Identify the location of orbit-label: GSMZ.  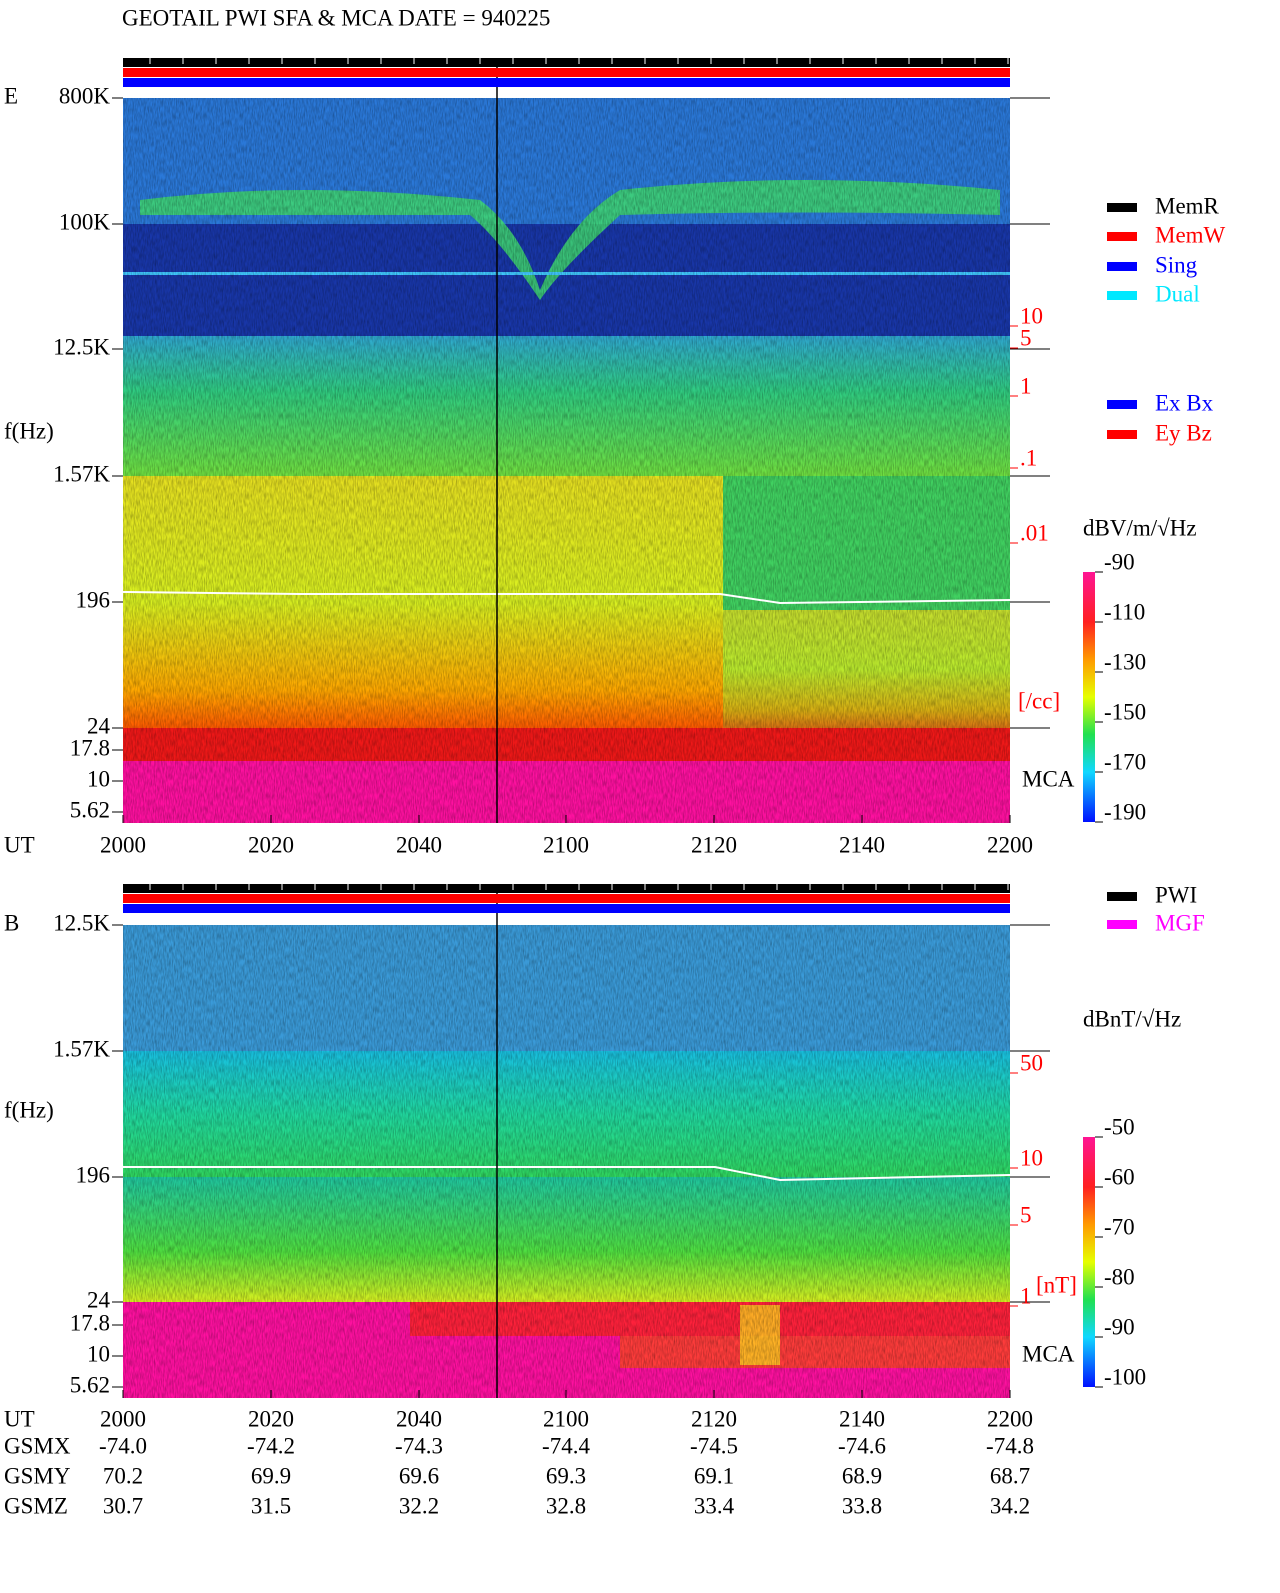
(36, 1505).